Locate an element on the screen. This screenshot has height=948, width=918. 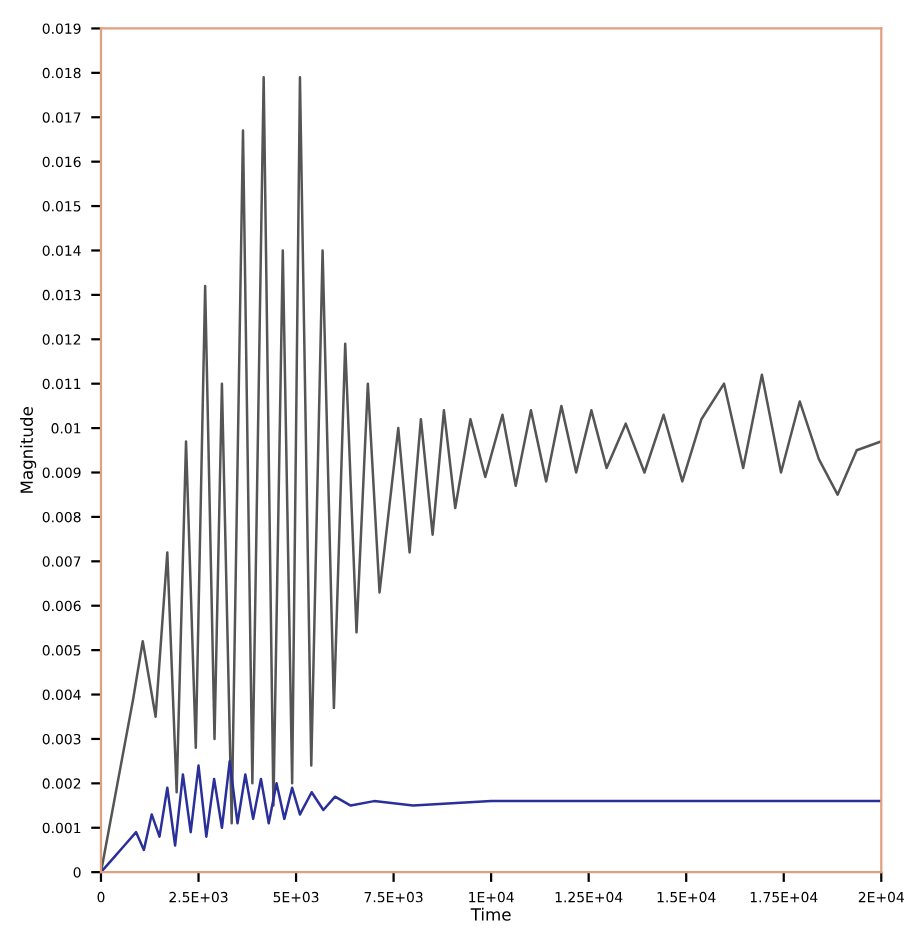
y-axis-title: Magnitude is located at coordinates (28, 450).